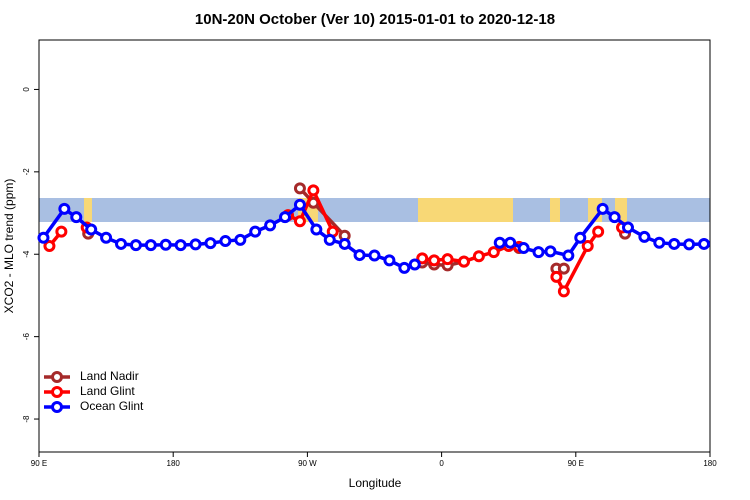 This screenshot has width=750, height=500. I want to click on x-tick-label: 90 W, so click(307, 463).